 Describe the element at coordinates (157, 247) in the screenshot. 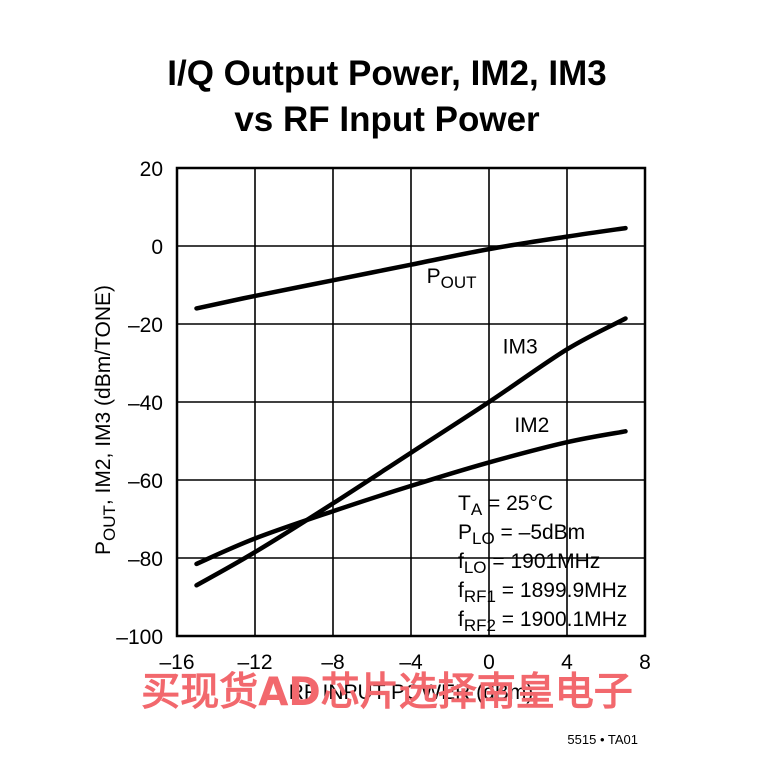

I see `y-tick-label: 0` at that location.